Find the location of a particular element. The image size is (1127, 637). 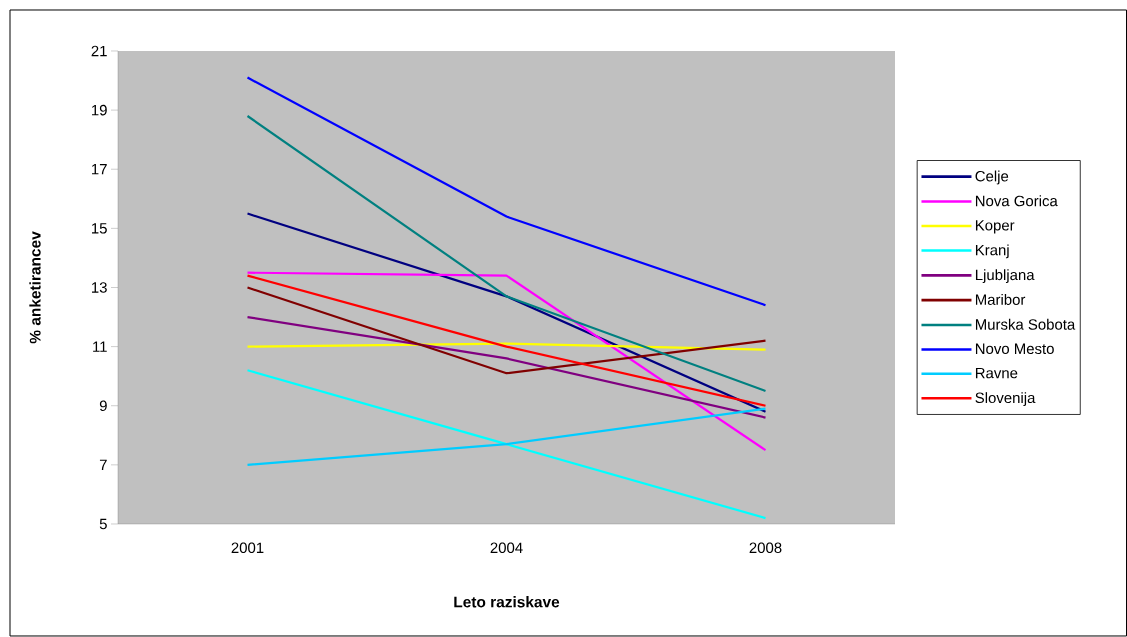

legend-label: Celje is located at coordinates (992, 177).